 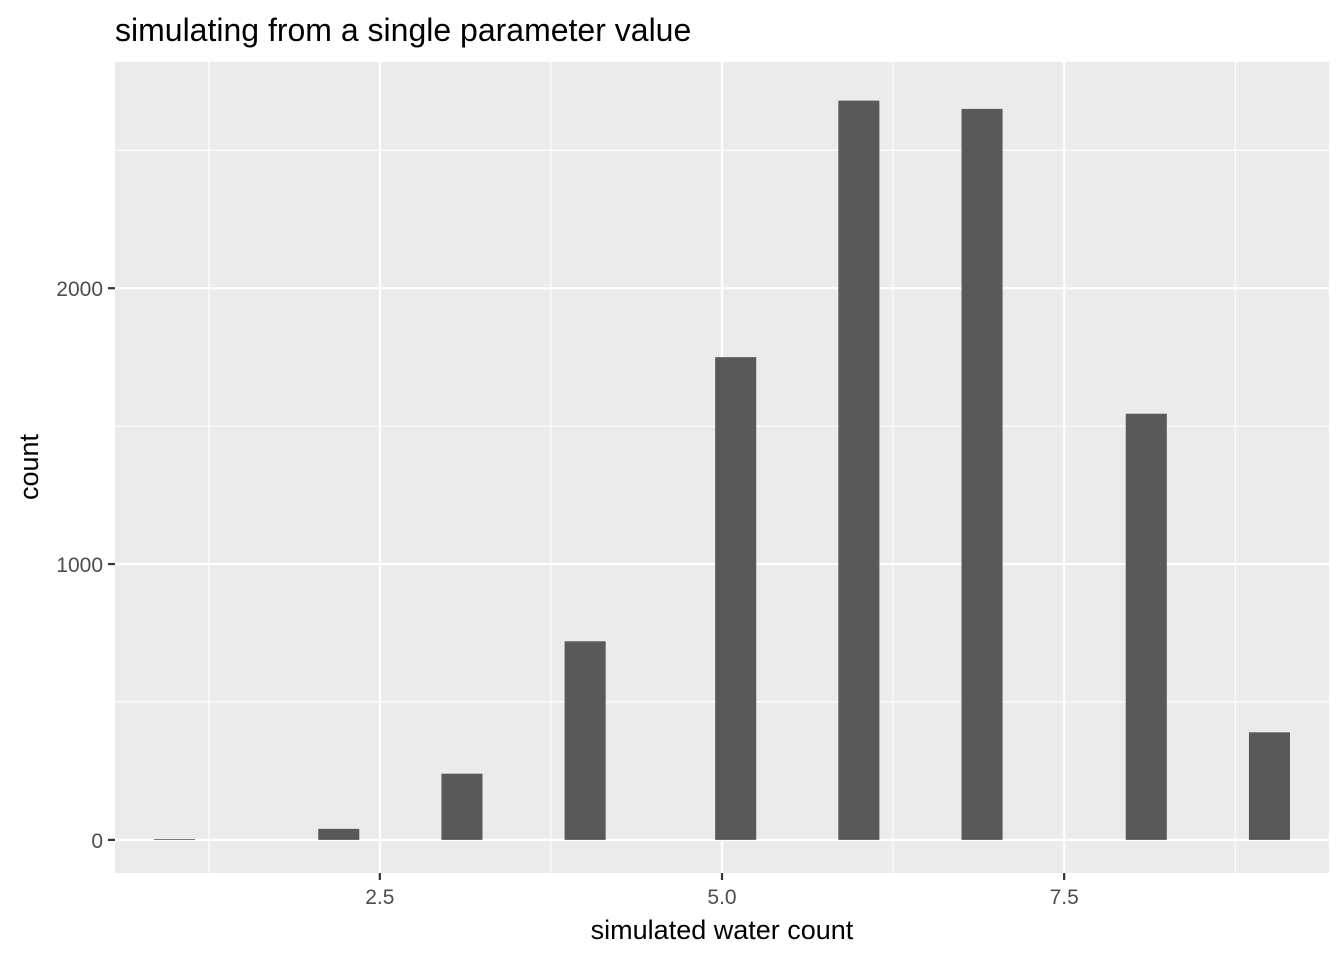 I want to click on x-tick-label: 7.5, so click(x=1064, y=897).